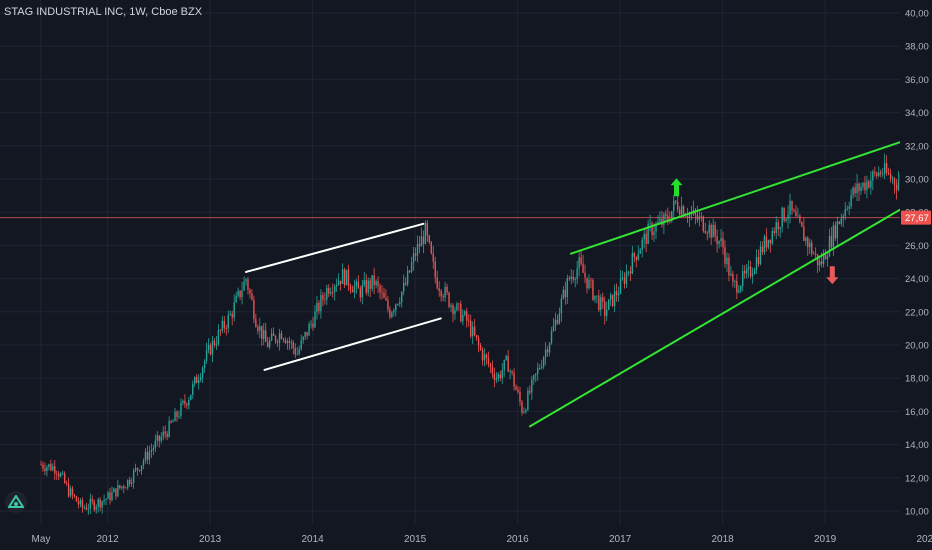 This screenshot has width=932, height=550. What do you see at coordinates (16, 502) in the screenshot?
I see `tradingview-logo-icon` at bounding box center [16, 502].